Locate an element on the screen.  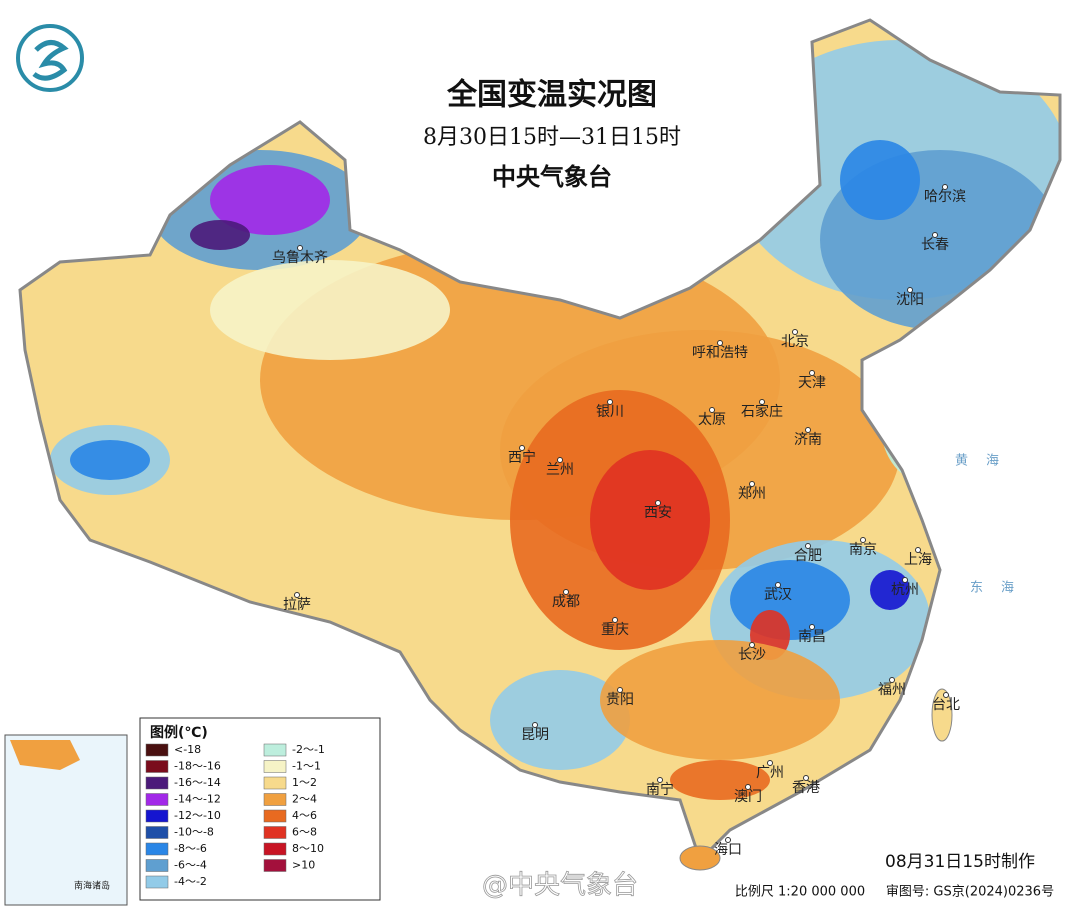
legend-label: -1～1 is located at coordinates (306, 766).